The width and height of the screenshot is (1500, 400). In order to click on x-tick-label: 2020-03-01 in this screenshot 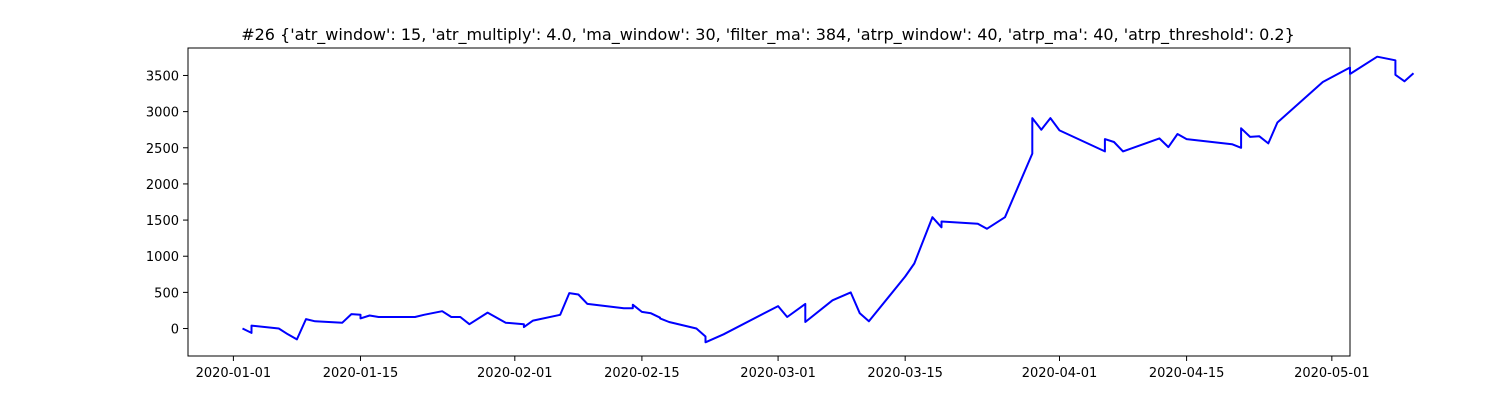, I will do `click(778, 373)`.